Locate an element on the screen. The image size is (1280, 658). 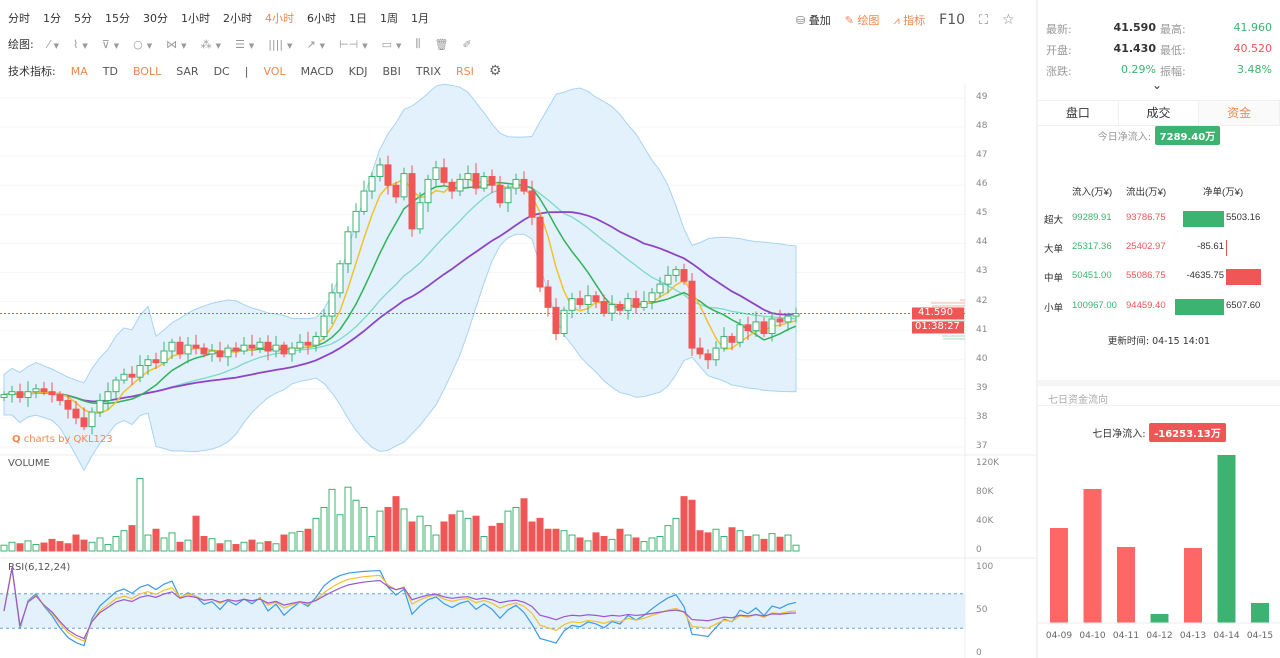
indicator-button: ⩘ 指标 is located at coordinates (909, 20).